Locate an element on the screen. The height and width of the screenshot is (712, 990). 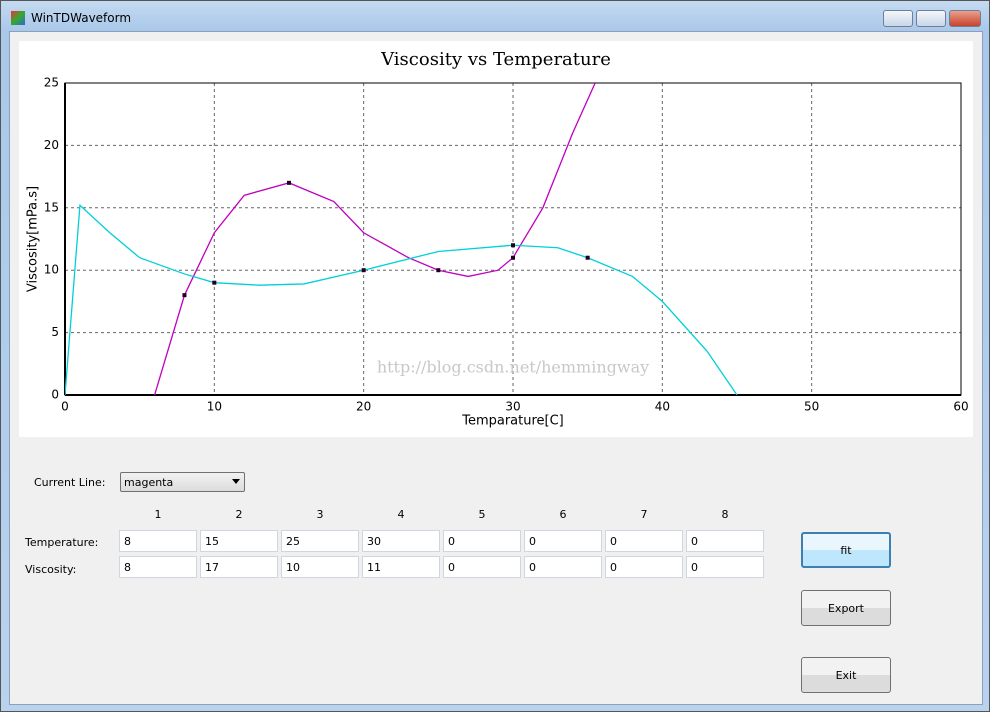
column-header: 8 is located at coordinates (725, 514).